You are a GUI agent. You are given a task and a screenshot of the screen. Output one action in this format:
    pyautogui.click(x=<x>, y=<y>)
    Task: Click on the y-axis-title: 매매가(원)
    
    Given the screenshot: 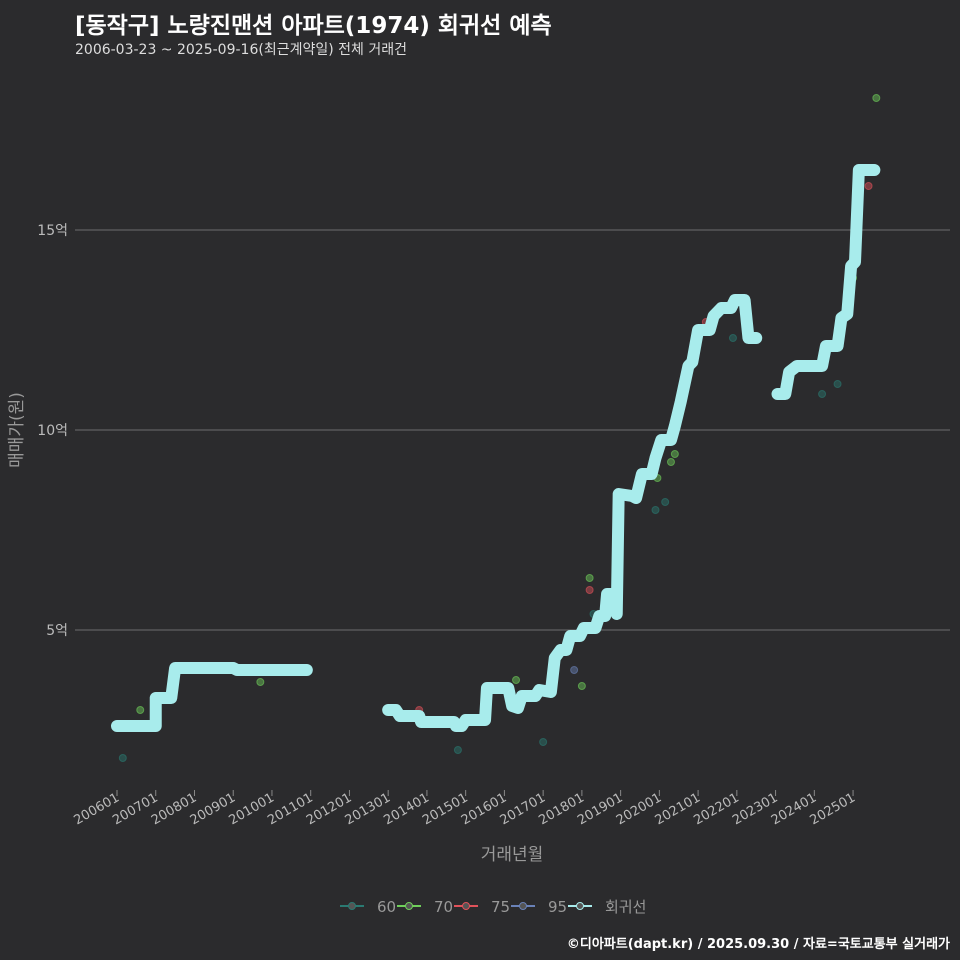 What is the action you would take?
    pyautogui.click(x=17, y=430)
    